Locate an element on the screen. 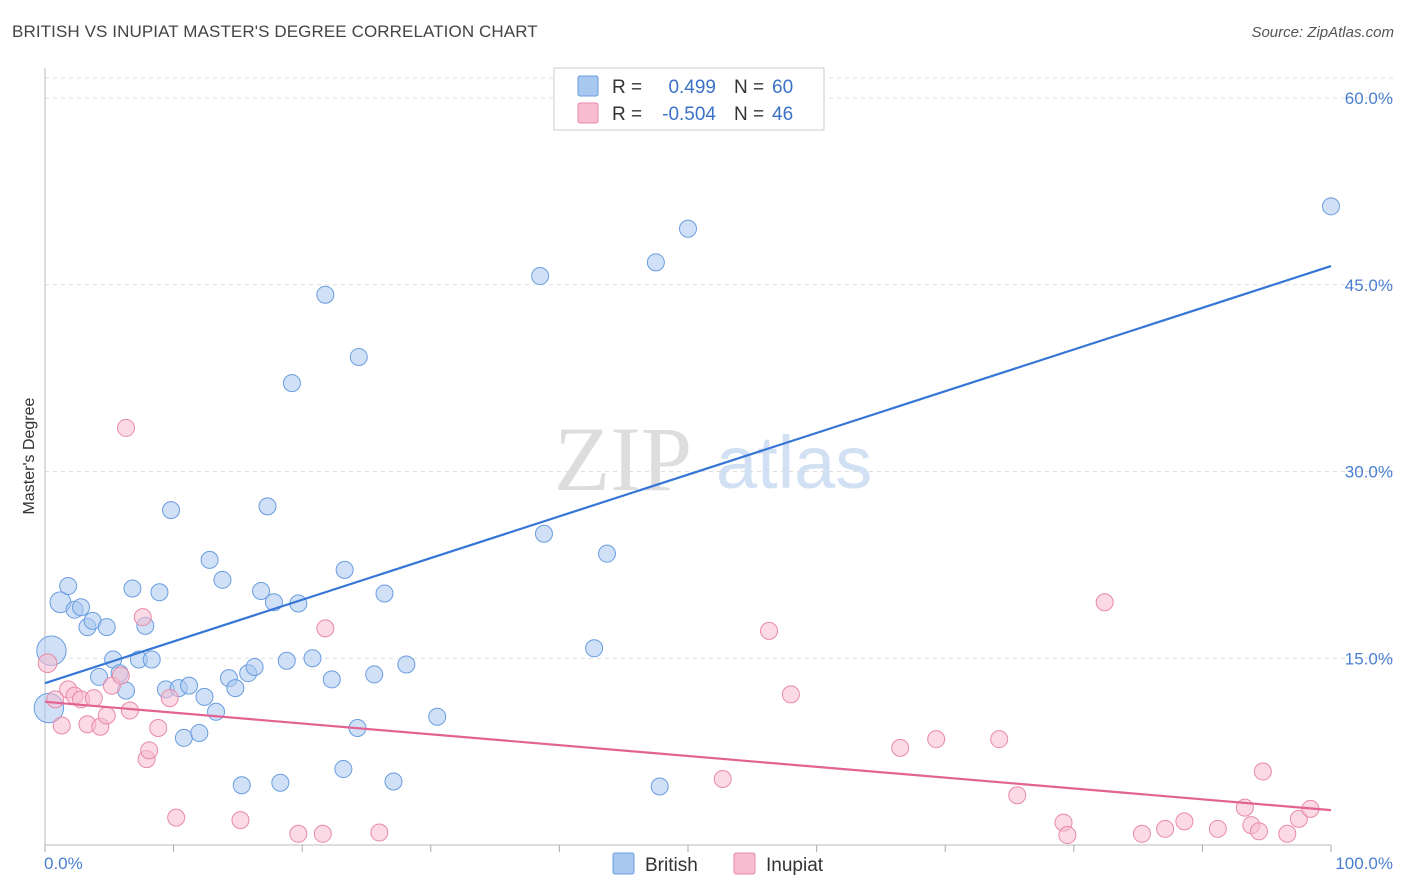  y-tick-label: 30.0% is located at coordinates (1369, 472).